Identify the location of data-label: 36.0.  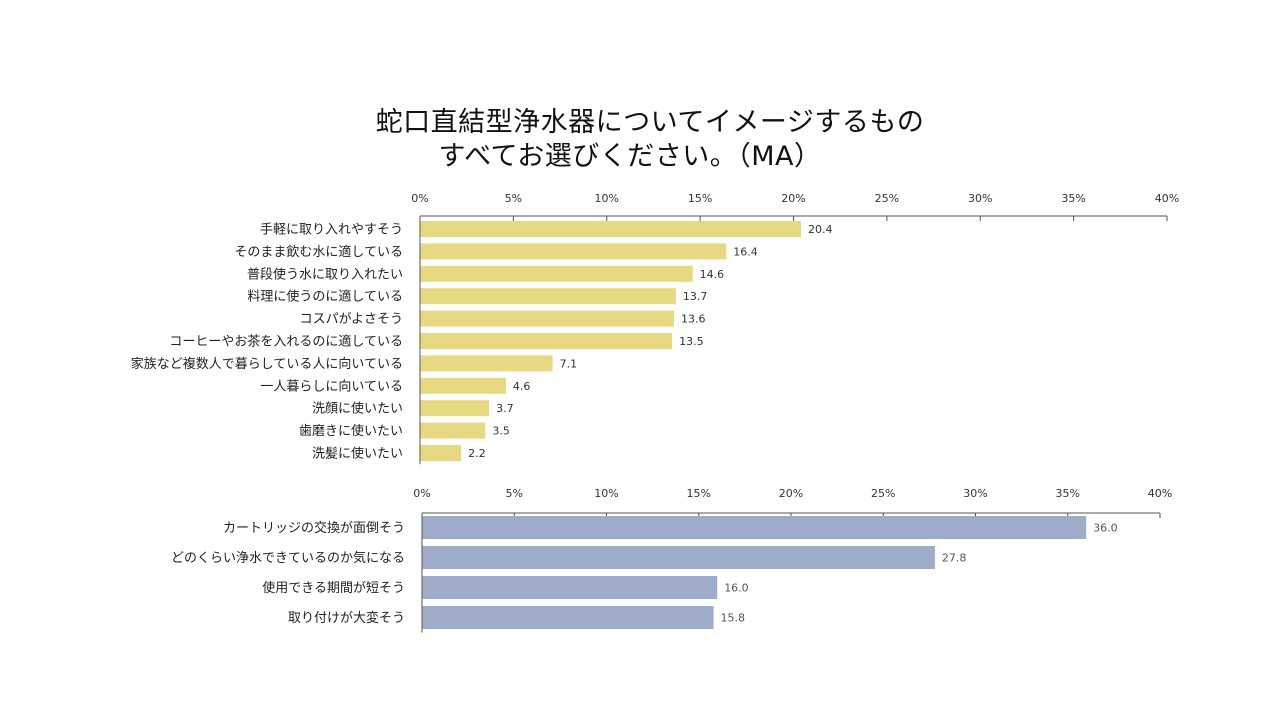
(1105, 528).